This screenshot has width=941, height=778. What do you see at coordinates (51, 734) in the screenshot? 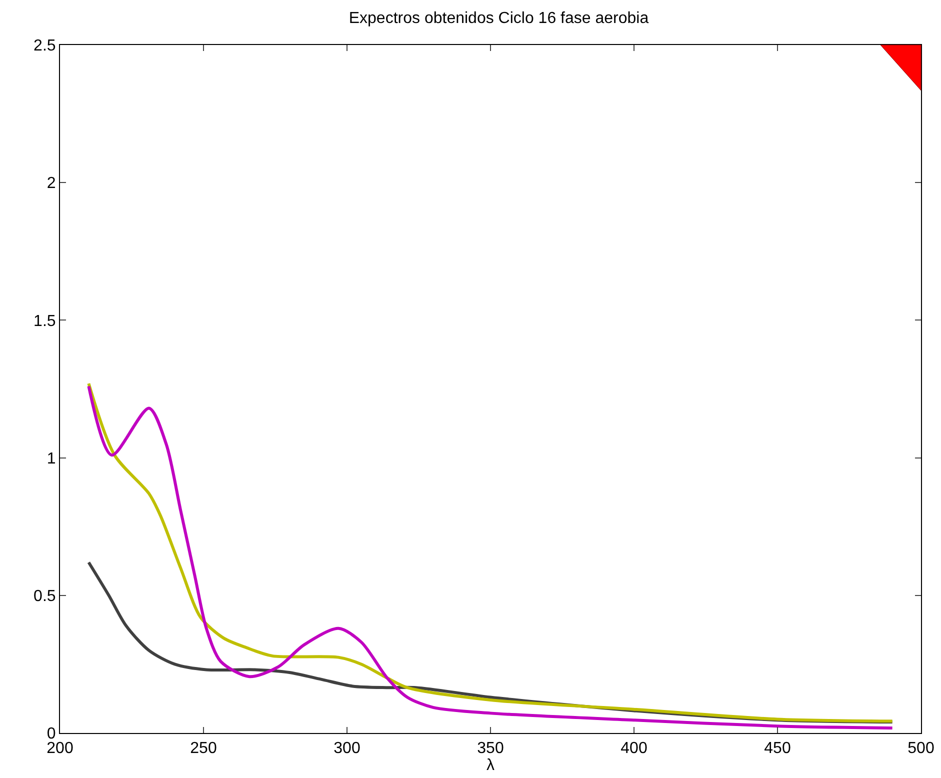
I see `y-tick-label: 0` at bounding box center [51, 734].